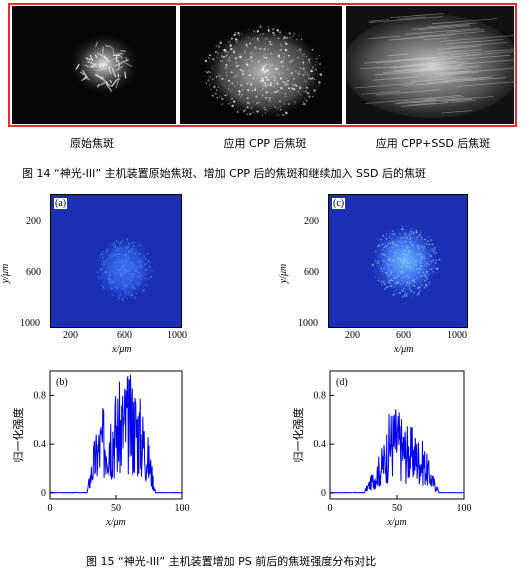 The height and width of the screenshot is (574, 529). What do you see at coordinates (320, 395) in the screenshot?
I see `y-tick-label: 0.8` at bounding box center [320, 395].